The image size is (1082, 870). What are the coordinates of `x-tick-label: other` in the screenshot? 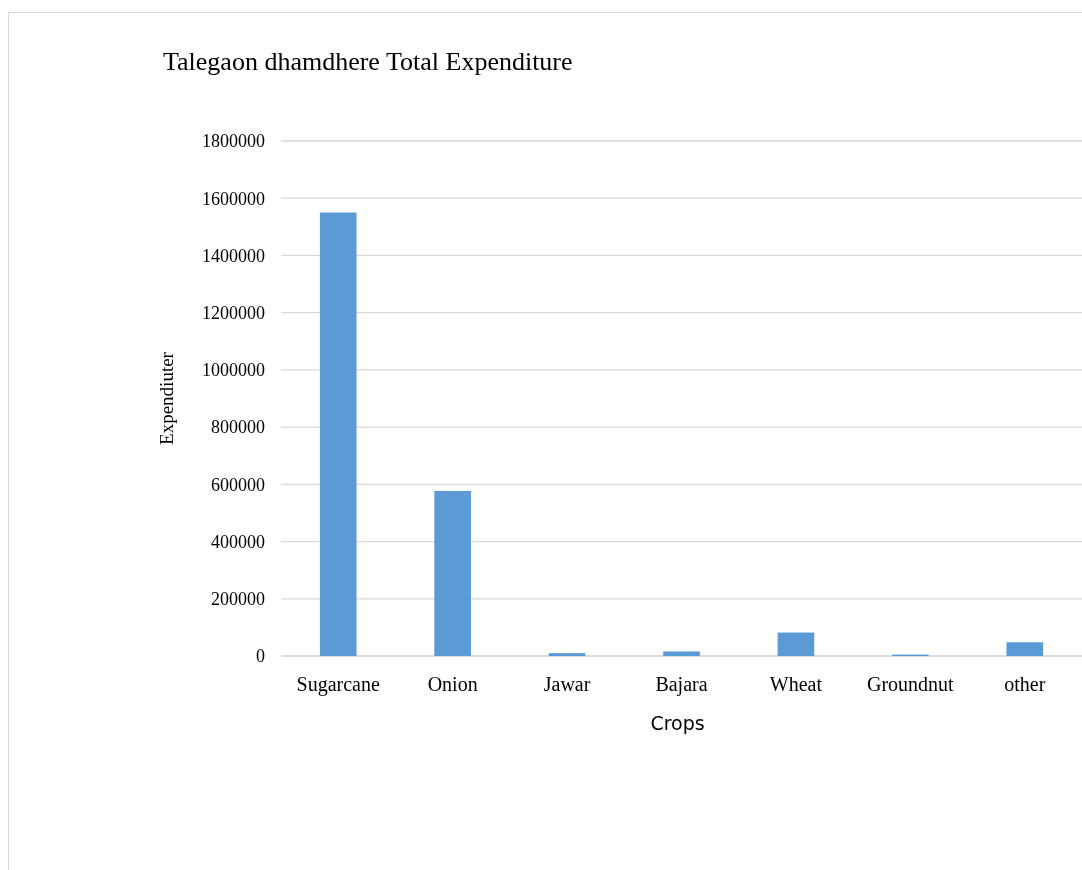 It's located at (1025, 684).